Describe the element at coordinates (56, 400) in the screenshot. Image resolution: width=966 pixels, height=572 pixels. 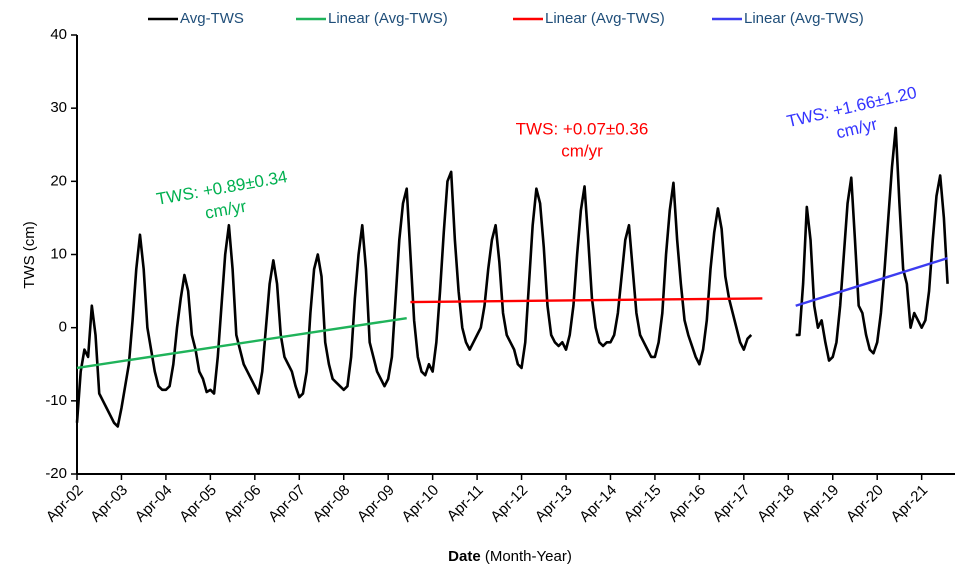
I see `y-tick-label: -10` at that location.